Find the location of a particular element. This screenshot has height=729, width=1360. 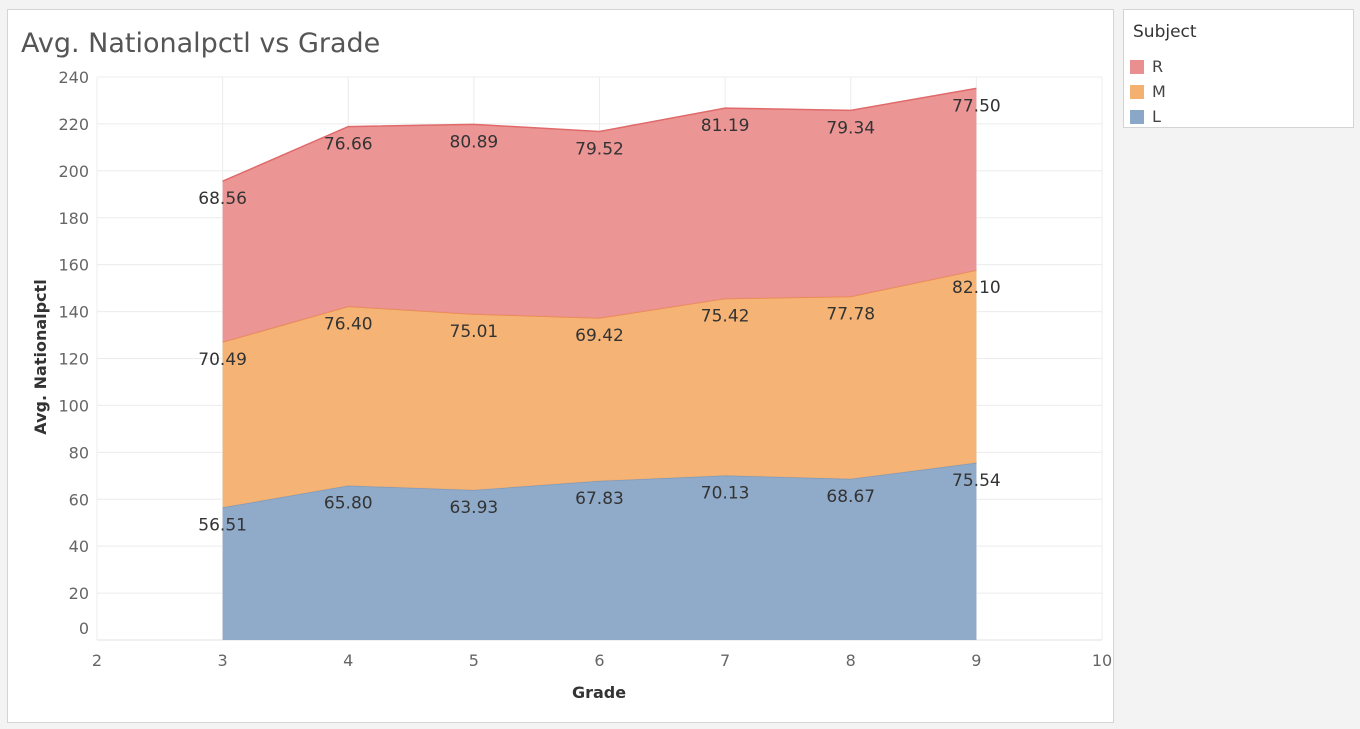

x-axis: 2 3 4 5 6 7 8 9 10 is located at coordinates (602, 660).